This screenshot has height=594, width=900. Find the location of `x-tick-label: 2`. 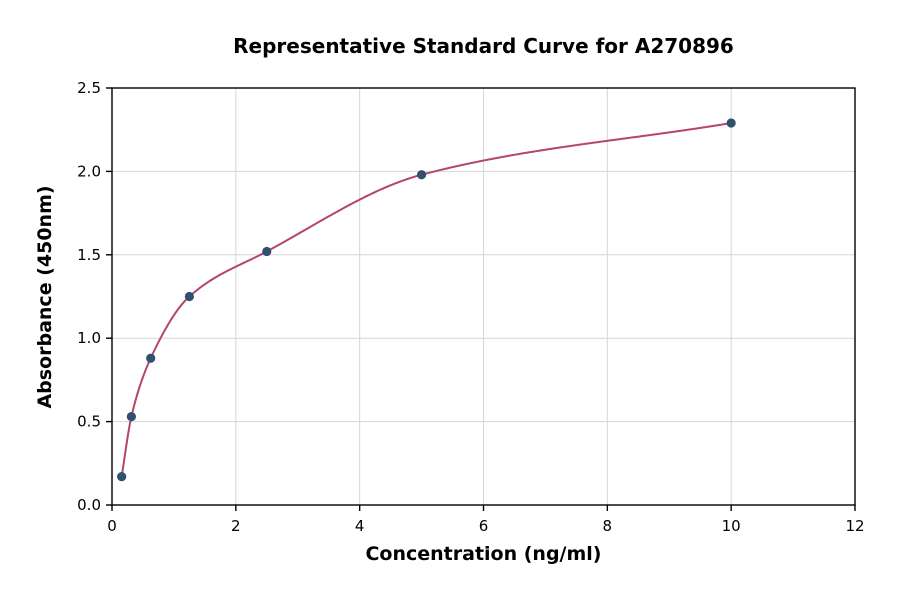

x-tick-label: 2 is located at coordinates (236, 526).